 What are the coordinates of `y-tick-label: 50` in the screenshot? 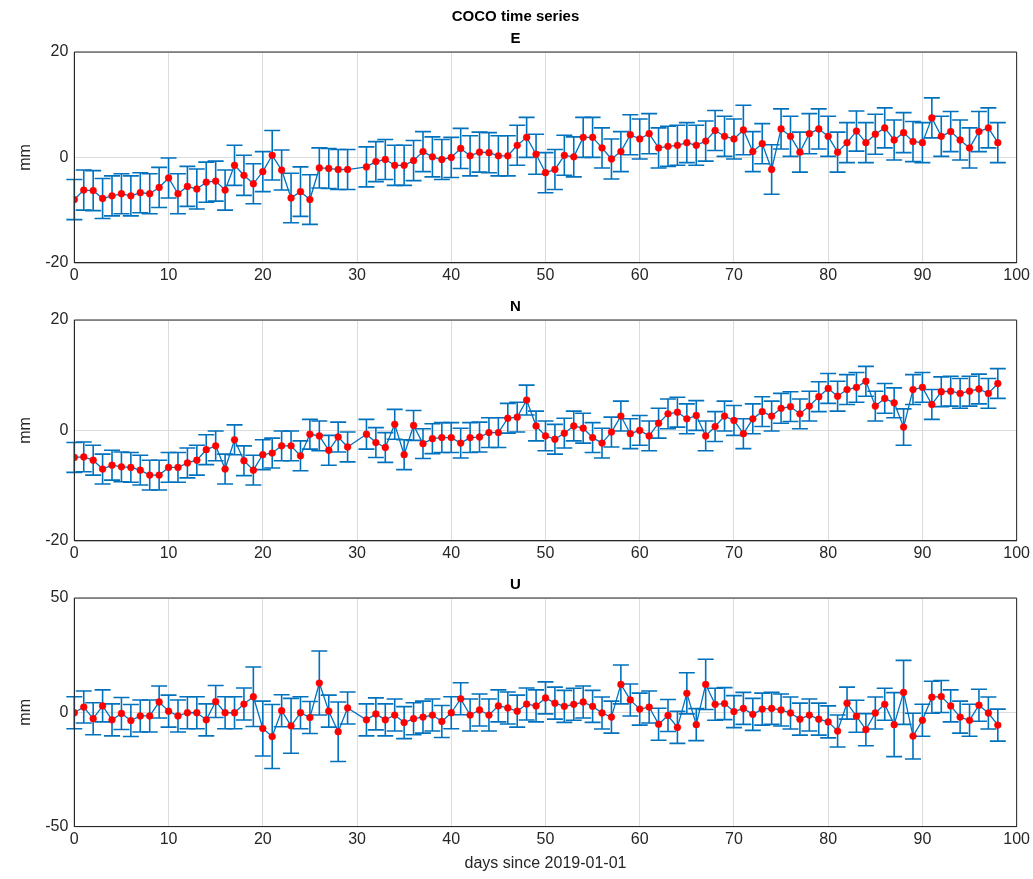 It's located at (59, 597).